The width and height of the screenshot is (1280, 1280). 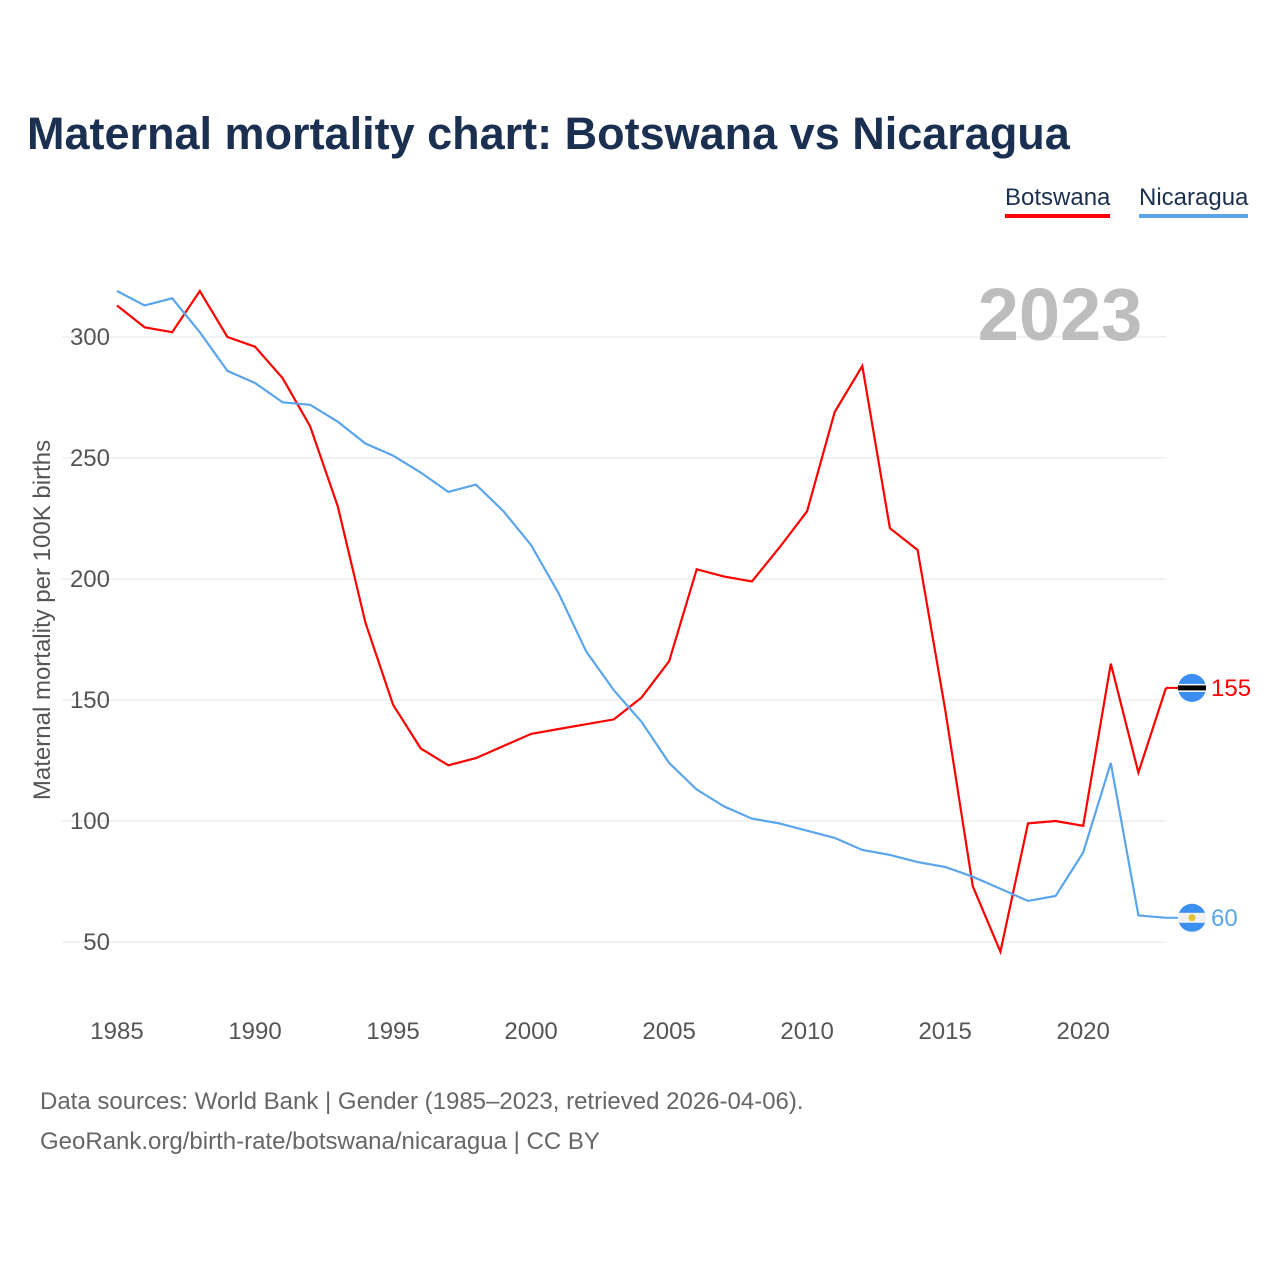 I want to click on x-tick-label: 1995, so click(x=392, y=1031).